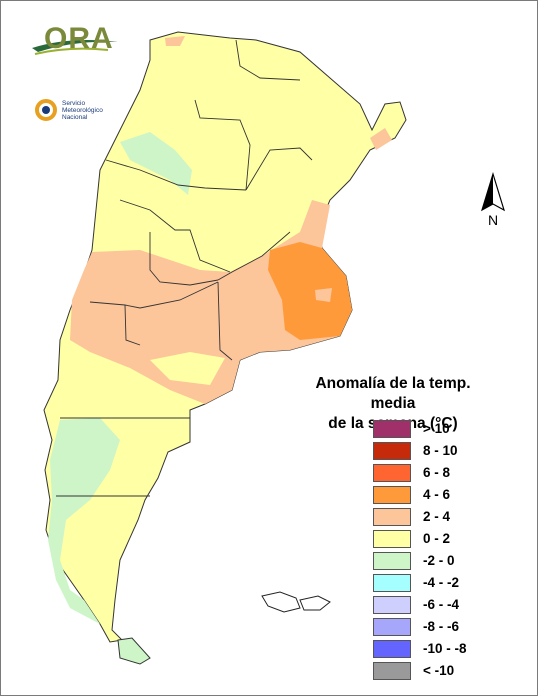 This screenshot has width=538, height=696. I want to click on anomaly-zone-minus2-0-northwest, so click(156, 163).